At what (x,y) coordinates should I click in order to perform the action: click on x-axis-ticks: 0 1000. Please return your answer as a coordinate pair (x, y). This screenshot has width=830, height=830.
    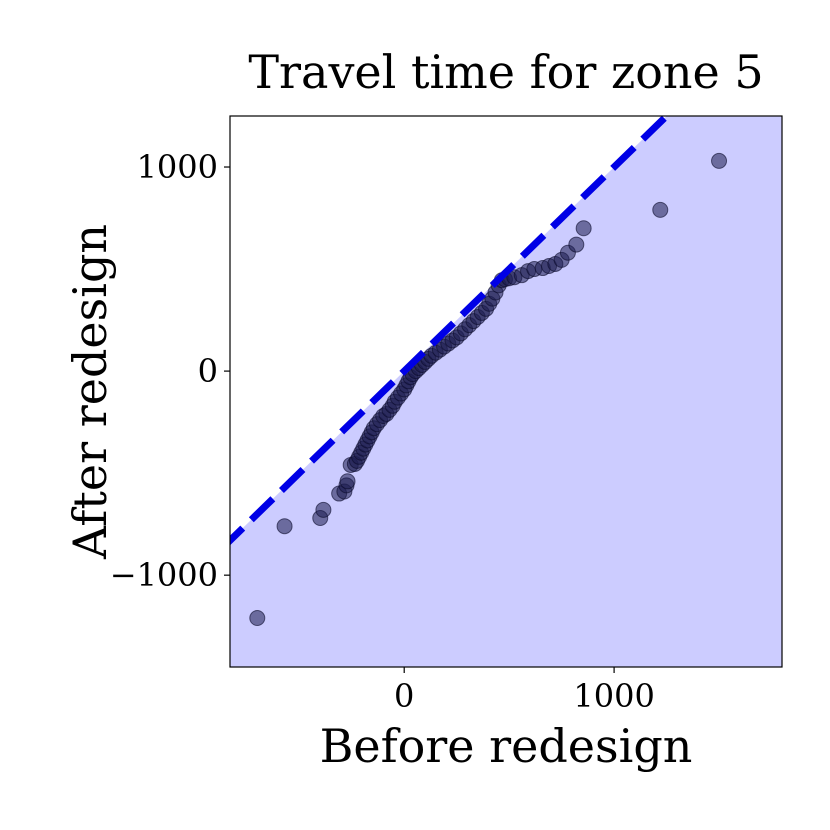
    Looking at the image, I should click on (524, 691).